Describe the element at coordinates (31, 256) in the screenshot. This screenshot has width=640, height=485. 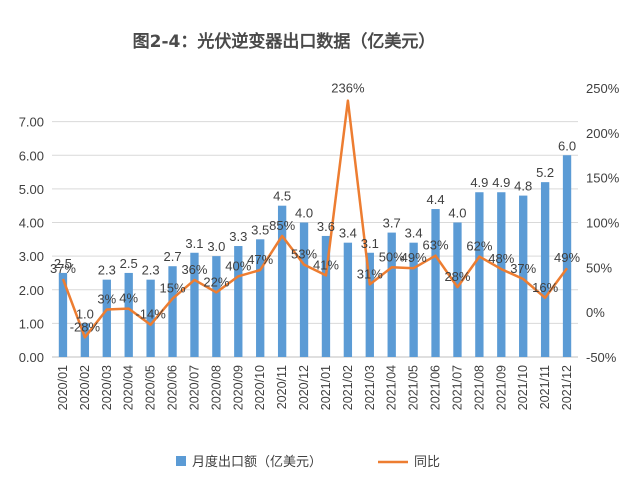
I see `y-left-tick-label: 3.00` at that location.